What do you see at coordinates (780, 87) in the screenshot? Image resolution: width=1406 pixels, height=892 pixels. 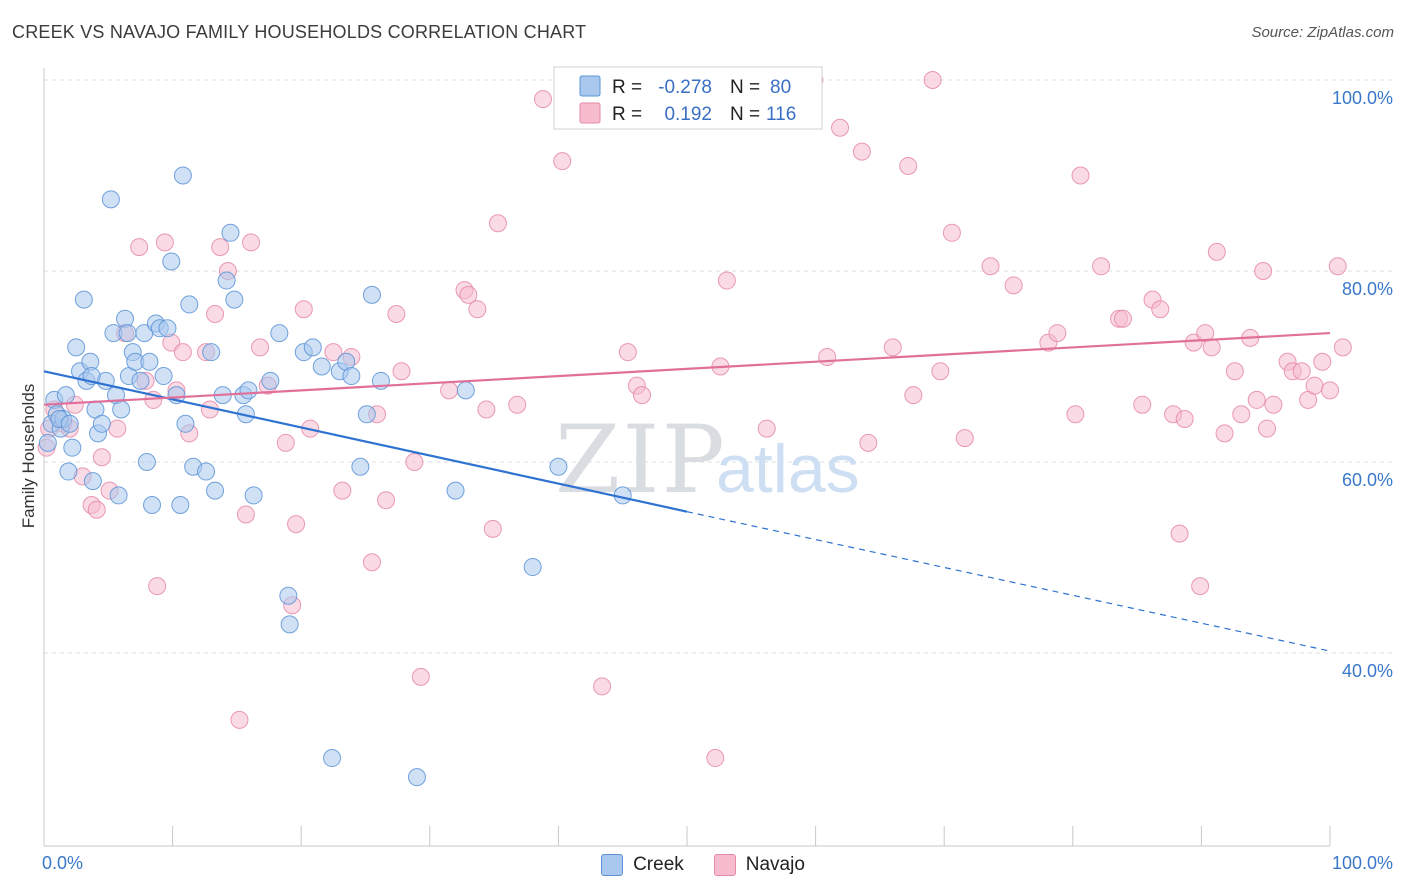 I see `legend-n-value-creek: 80` at bounding box center [780, 87].